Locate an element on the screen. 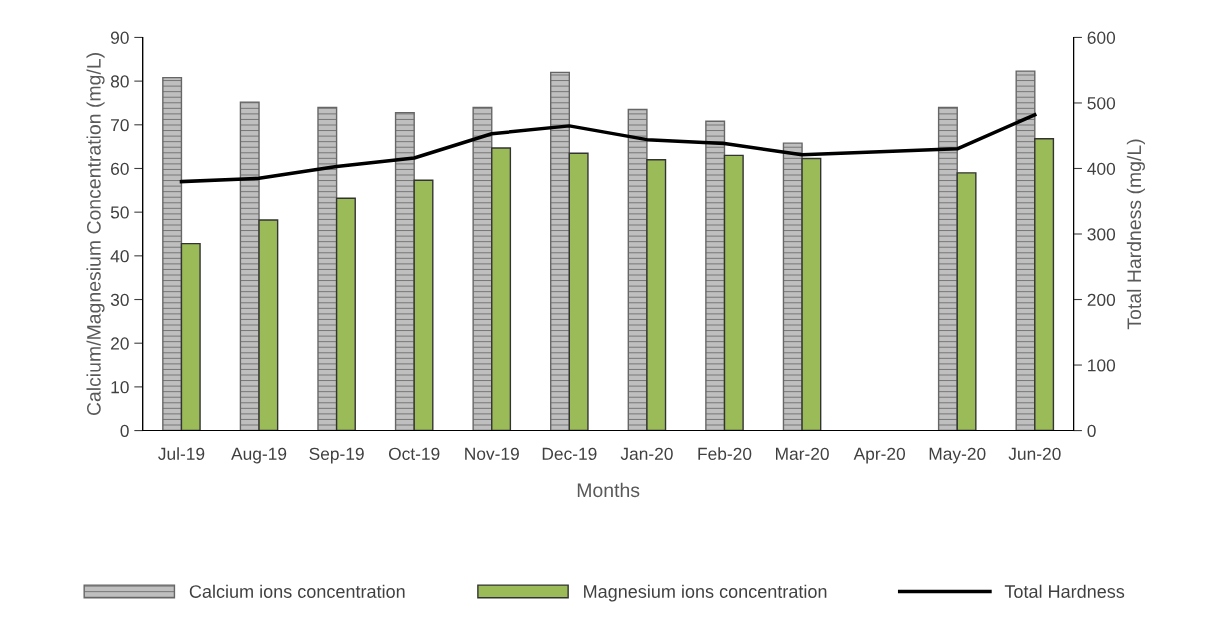 The width and height of the screenshot is (1209, 624). x-tick-label: Nov-19 is located at coordinates (492, 453).